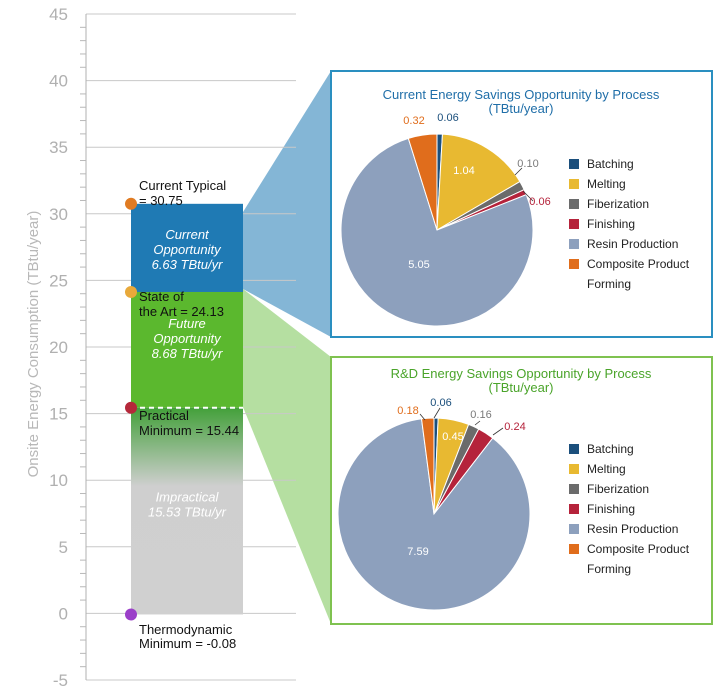  What do you see at coordinates (188, 497) in the screenshot?
I see `band-label-impractical: Impractical` at bounding box center [188, 497].